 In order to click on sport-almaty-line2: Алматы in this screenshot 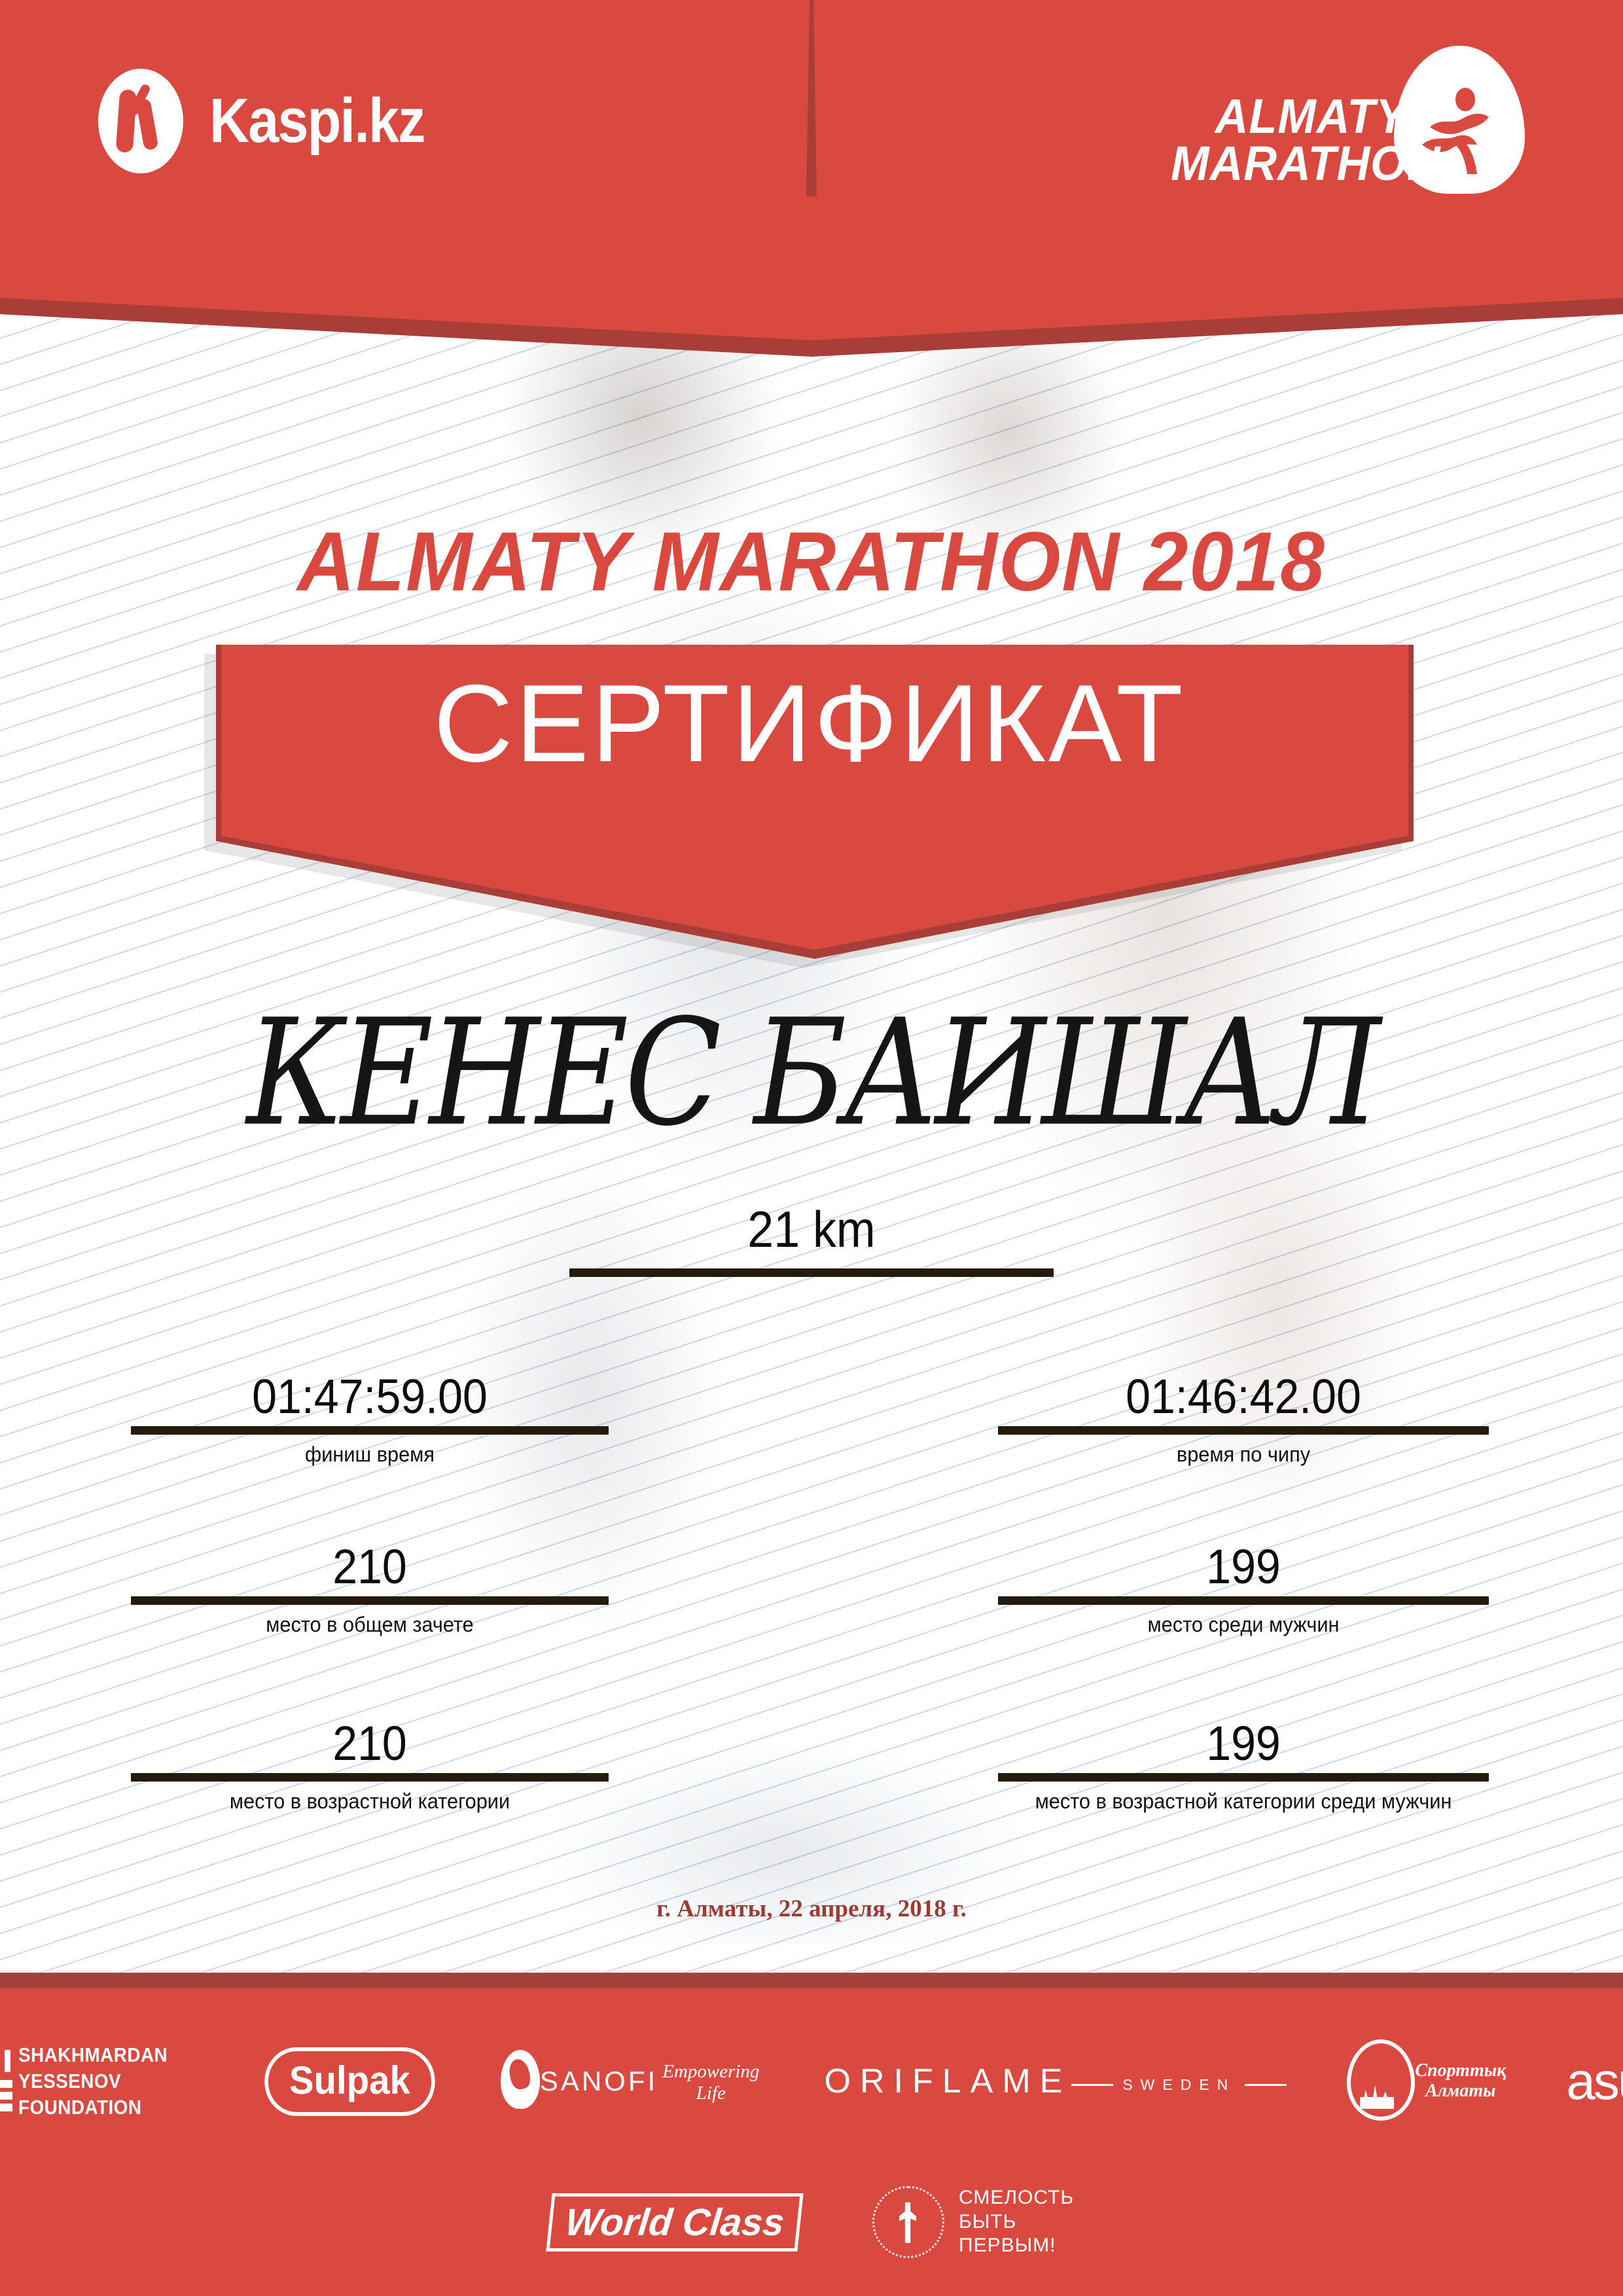, I will do `click(1461, 2091)`.